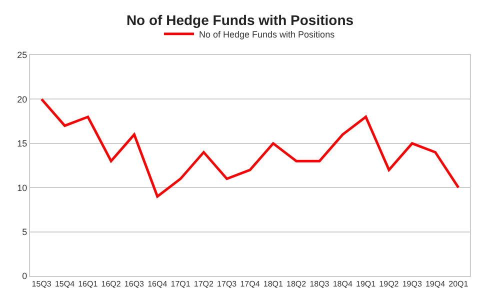  I want to click on x-tick-label: 19Q1, so click(366, 284).